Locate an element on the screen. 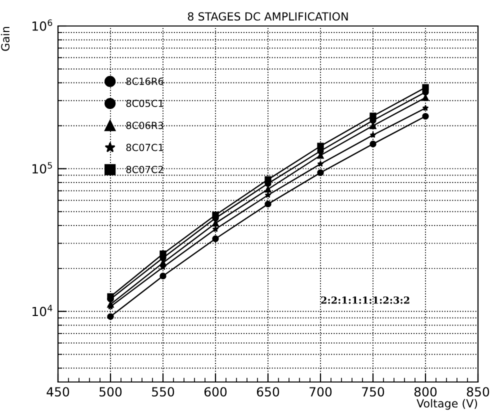 The height and width of the screenshot is (415, 491). y-tick-label: 10$^{5}$ is located at coordinates (42, 168).